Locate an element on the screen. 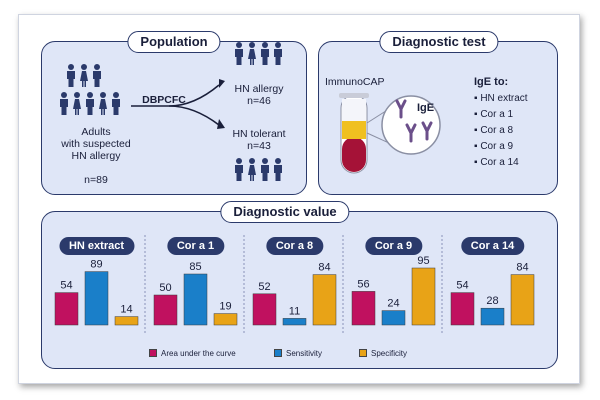 The image size is (600, 400). group-label: Cor a 1 is located at coordinates (195, 246).